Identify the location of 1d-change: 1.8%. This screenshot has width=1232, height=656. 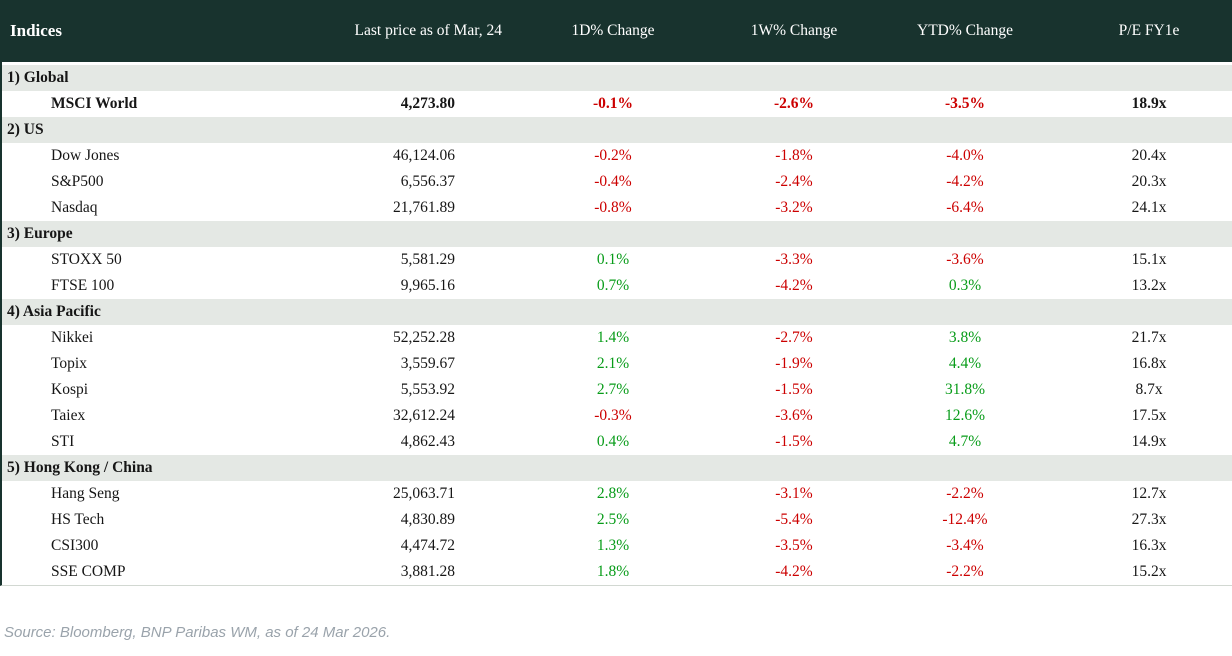
(613, 571).